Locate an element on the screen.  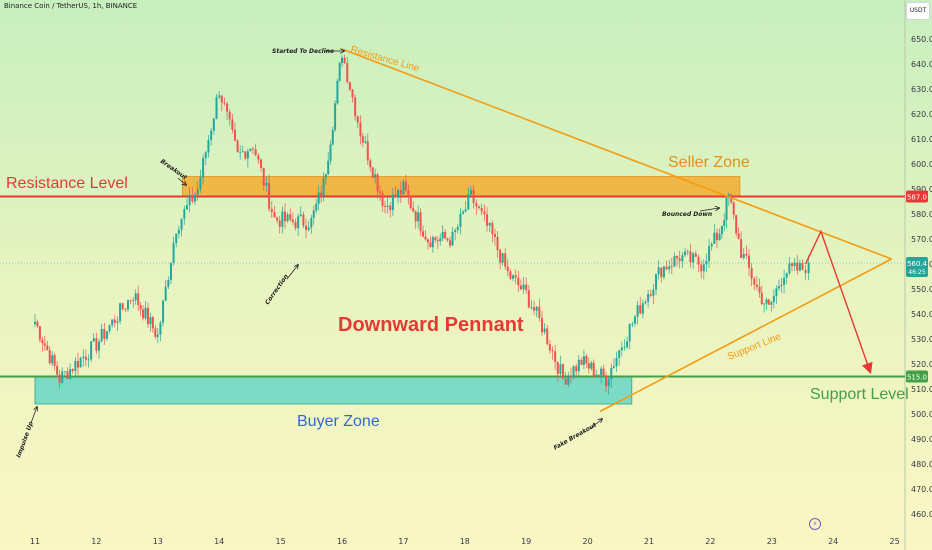
support-badge-text: 515.0 is located at coordinates (917, 378).